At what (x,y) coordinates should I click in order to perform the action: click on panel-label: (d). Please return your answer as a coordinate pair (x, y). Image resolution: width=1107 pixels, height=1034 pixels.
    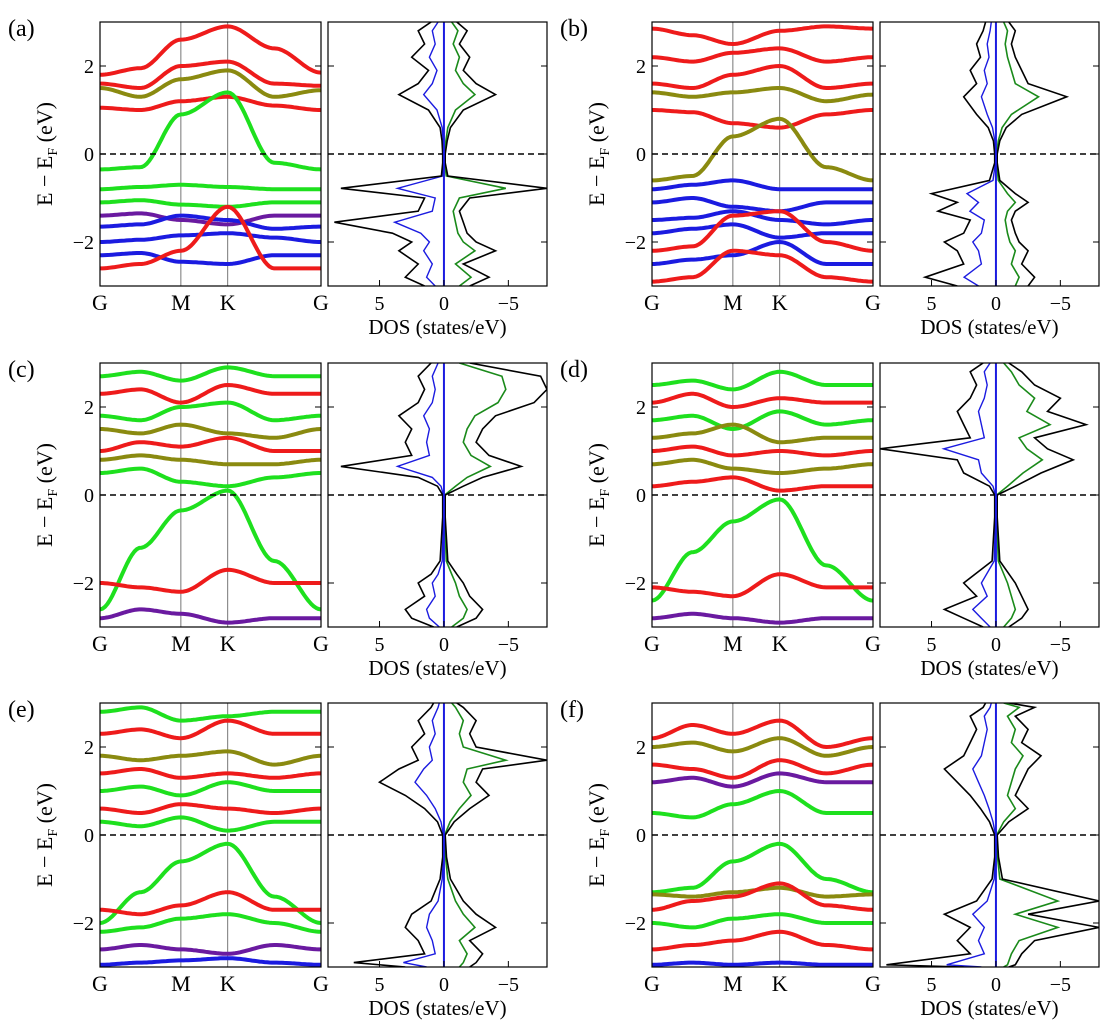
    Looking at the image, I should click on (574, 370).